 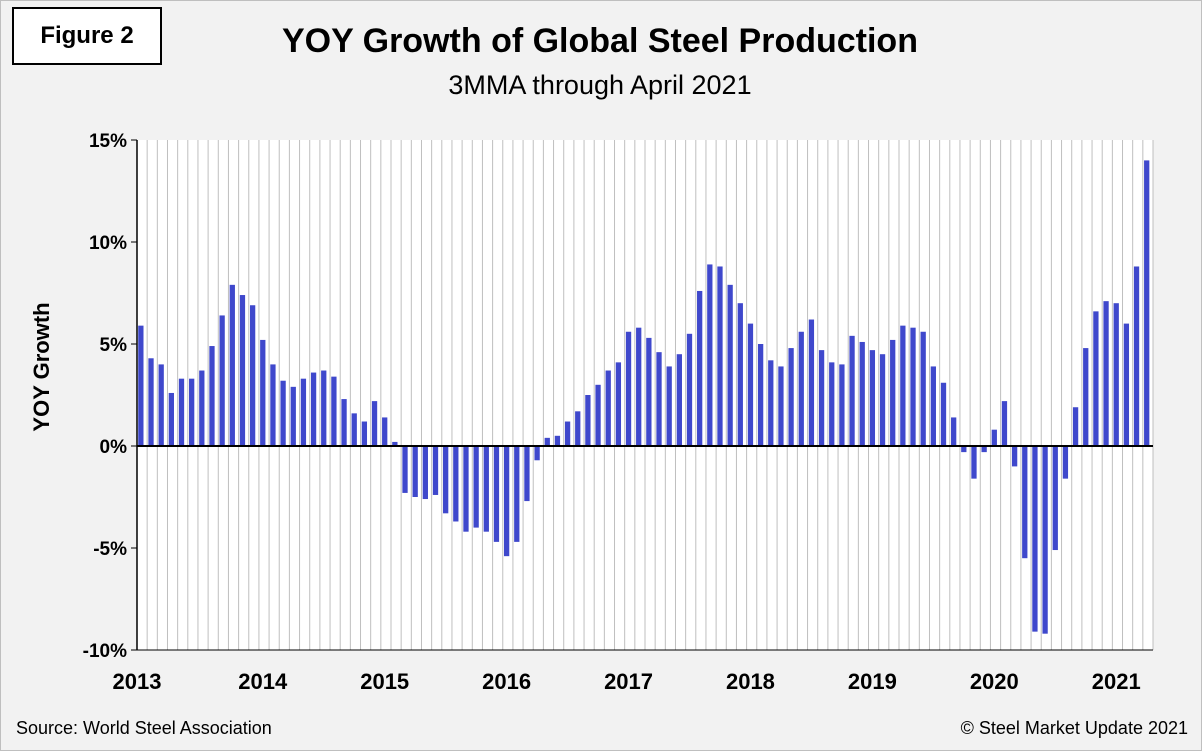 What do you see at coordinates (105, 651) in the screenshot?
I see `y-tick-label: -10%` at bounding box center [105, 651].